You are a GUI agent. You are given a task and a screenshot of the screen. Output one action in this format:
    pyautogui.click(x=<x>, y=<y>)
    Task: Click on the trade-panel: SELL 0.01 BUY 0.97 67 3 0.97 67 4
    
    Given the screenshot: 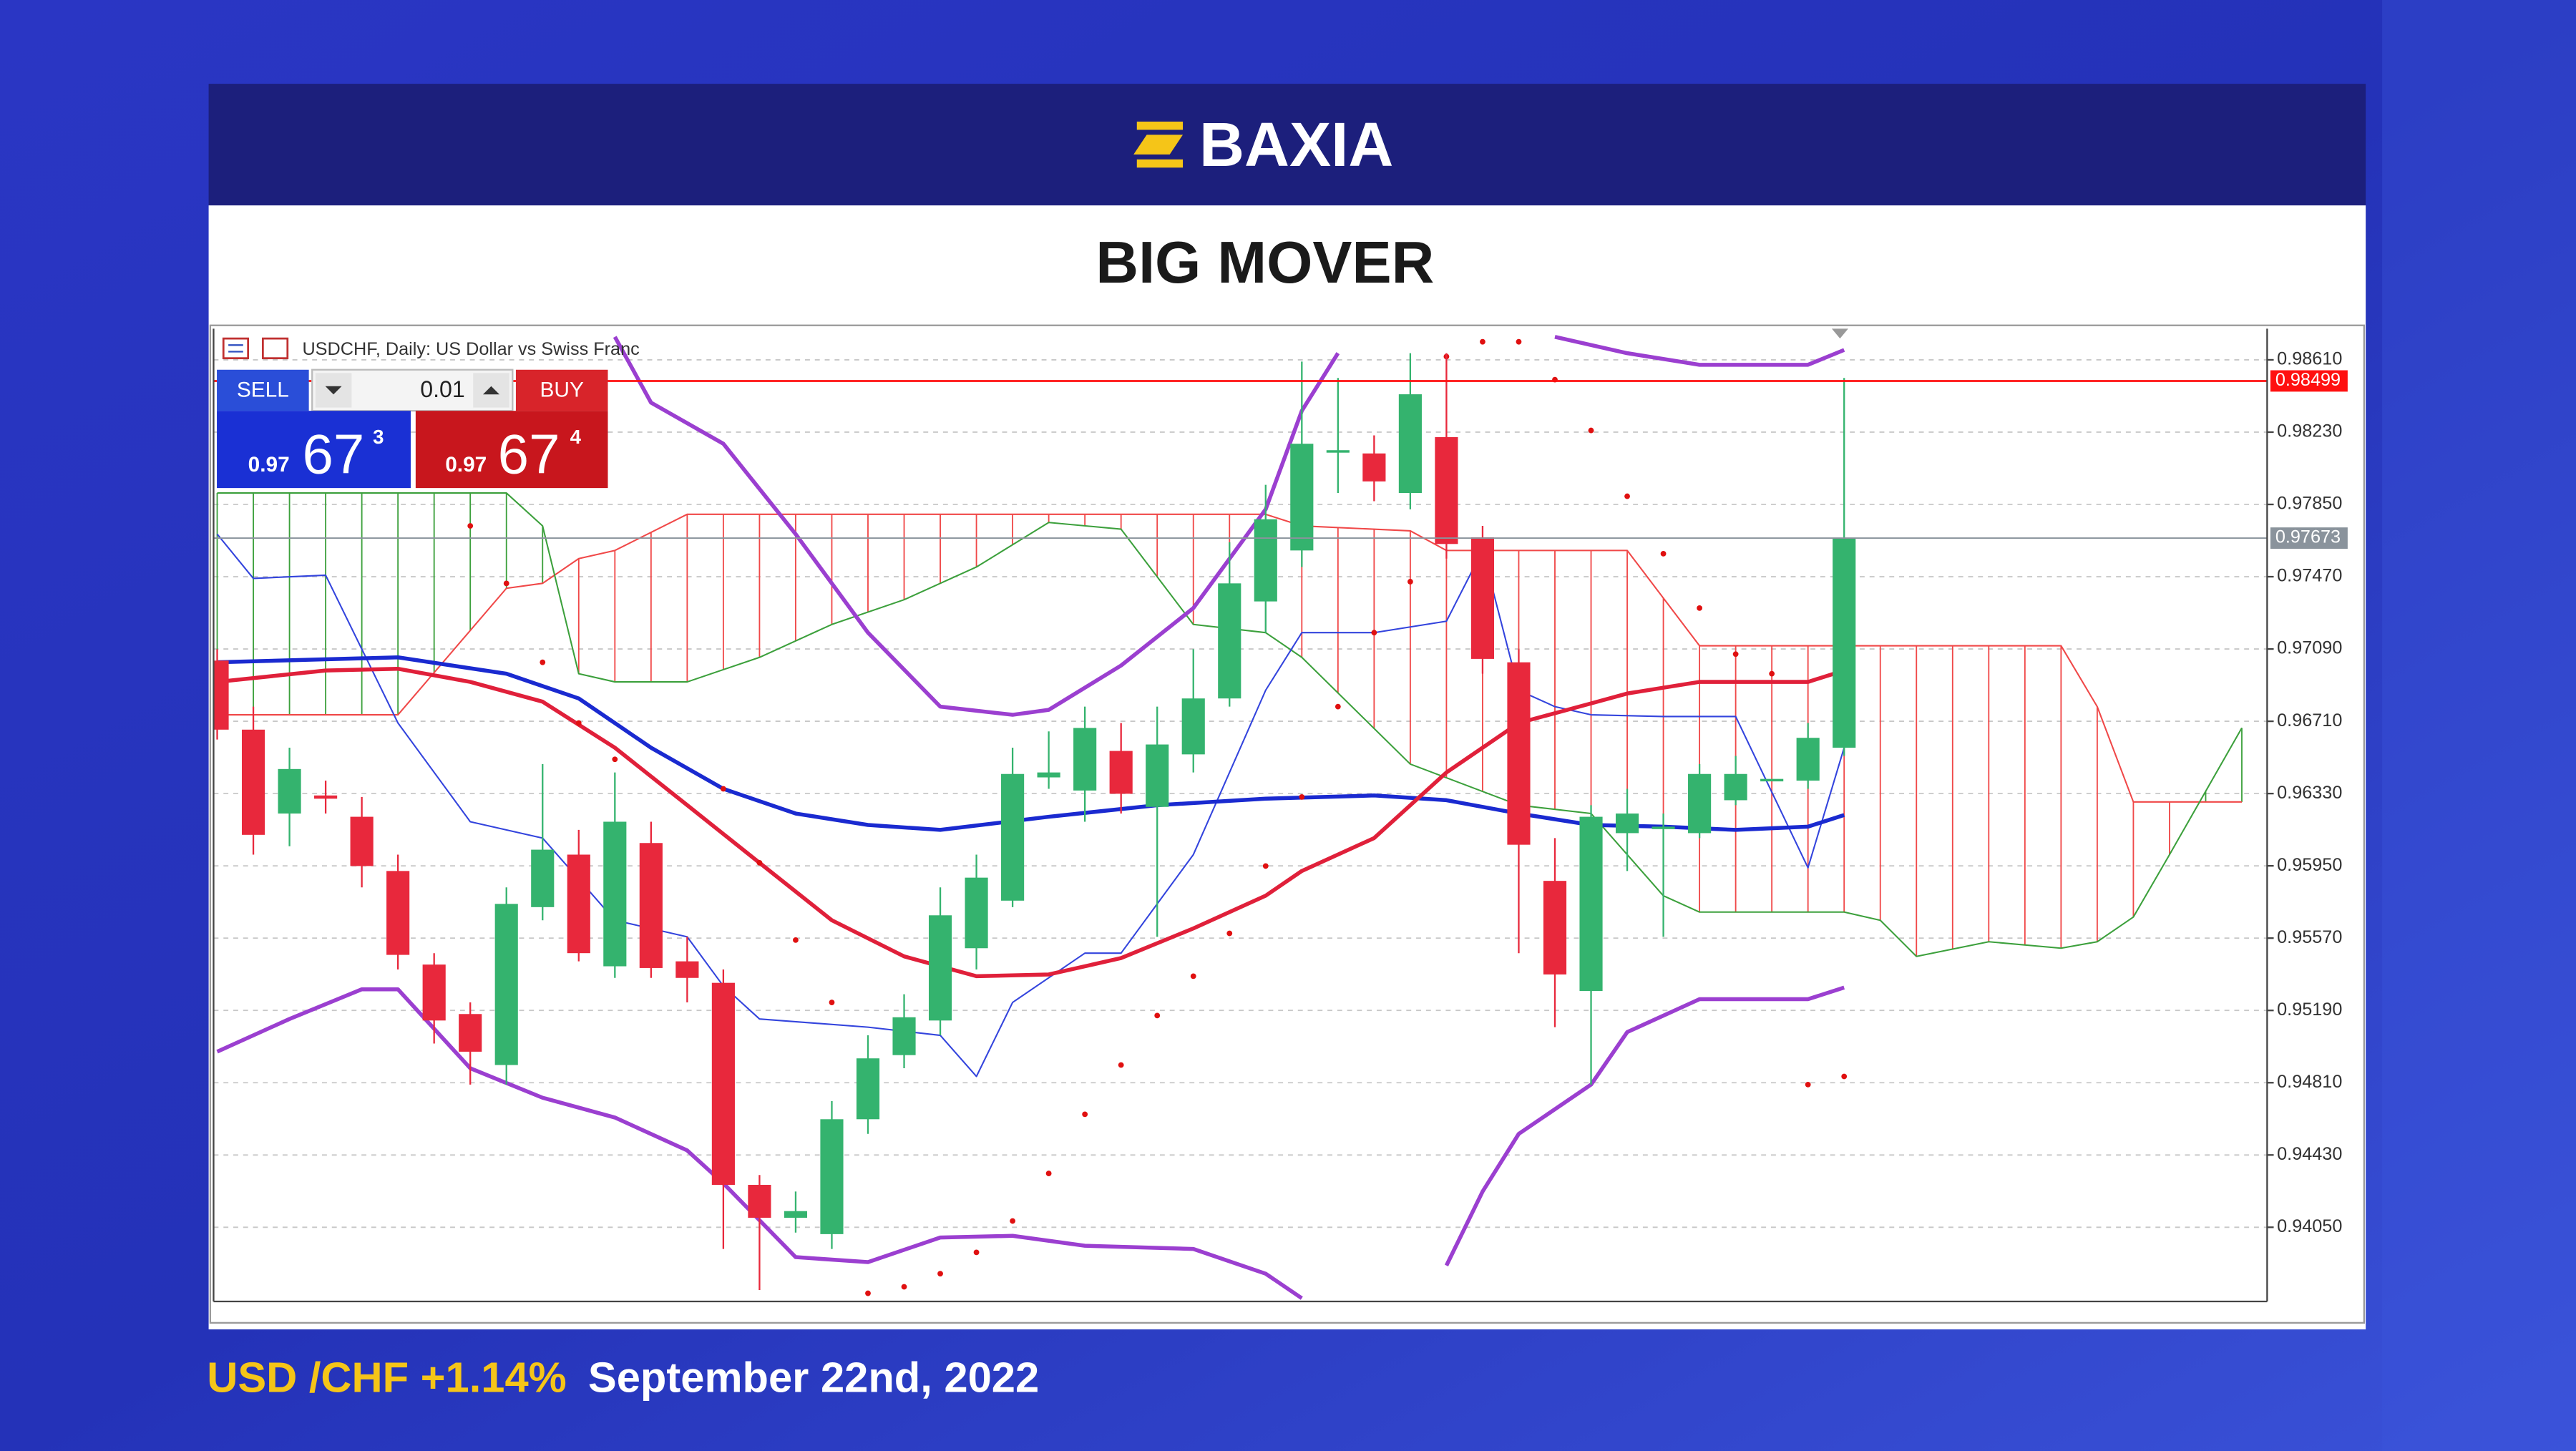 What is the action you would take?
    pyautogui.click(x=412, y=429)
    